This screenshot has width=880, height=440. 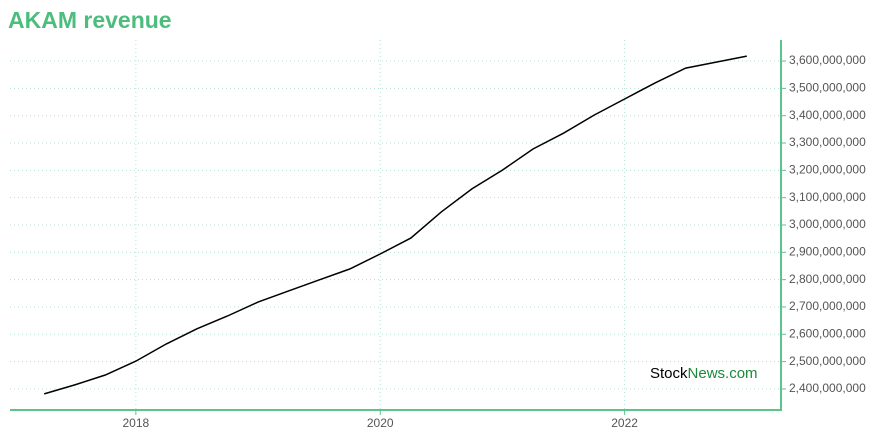 I want to click on y-tick-label: 2,900,000,000, so click(x=827, y=251).